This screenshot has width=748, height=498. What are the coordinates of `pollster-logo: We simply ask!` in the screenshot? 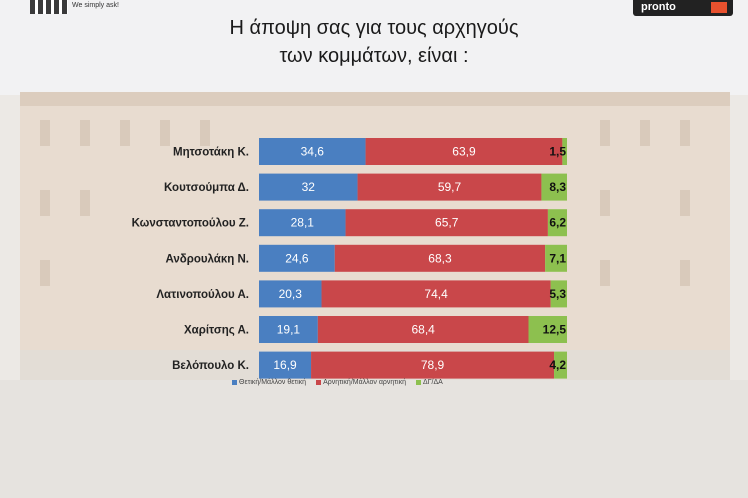 It's located at (100, 8).